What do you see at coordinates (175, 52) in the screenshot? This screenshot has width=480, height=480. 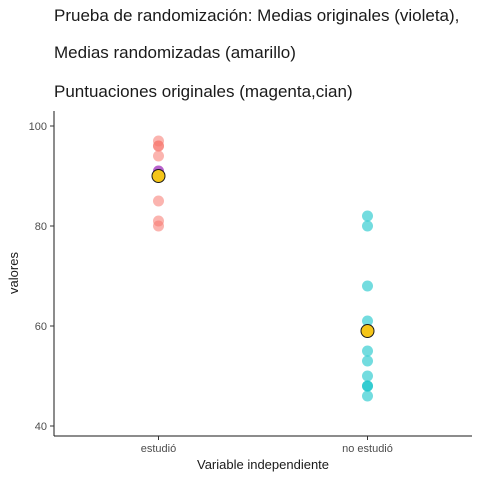 I see `chart-title-line-2: Medias randomizadas (amarillo)` at bounding box center [175, 52].